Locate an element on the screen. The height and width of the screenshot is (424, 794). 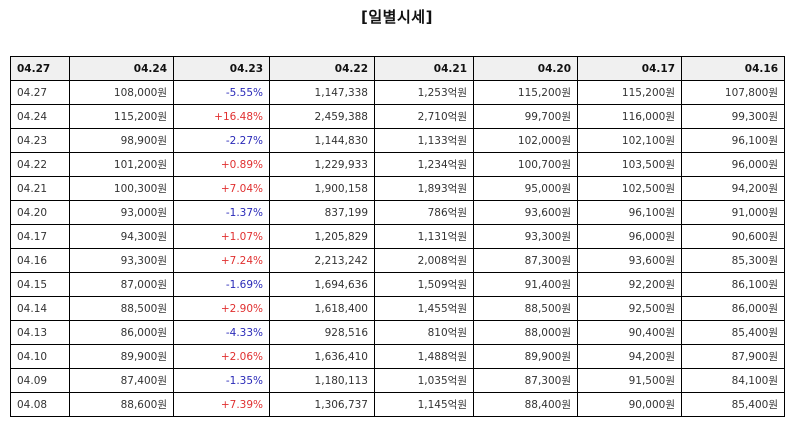
date-cell: 04.09 is located at coordinates (40, 380).